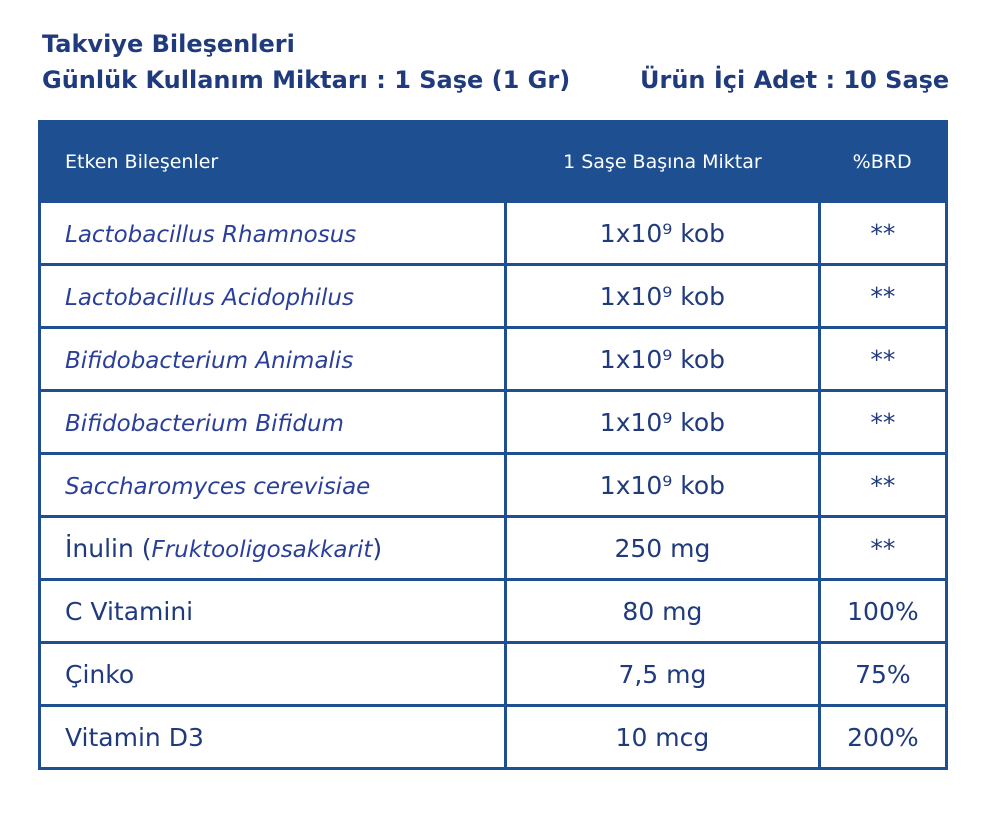  What do you see at coordinates (662, 737) in the screenshot?
I see `amount-cell: 10 mcg` at bounding box center [662, 737].